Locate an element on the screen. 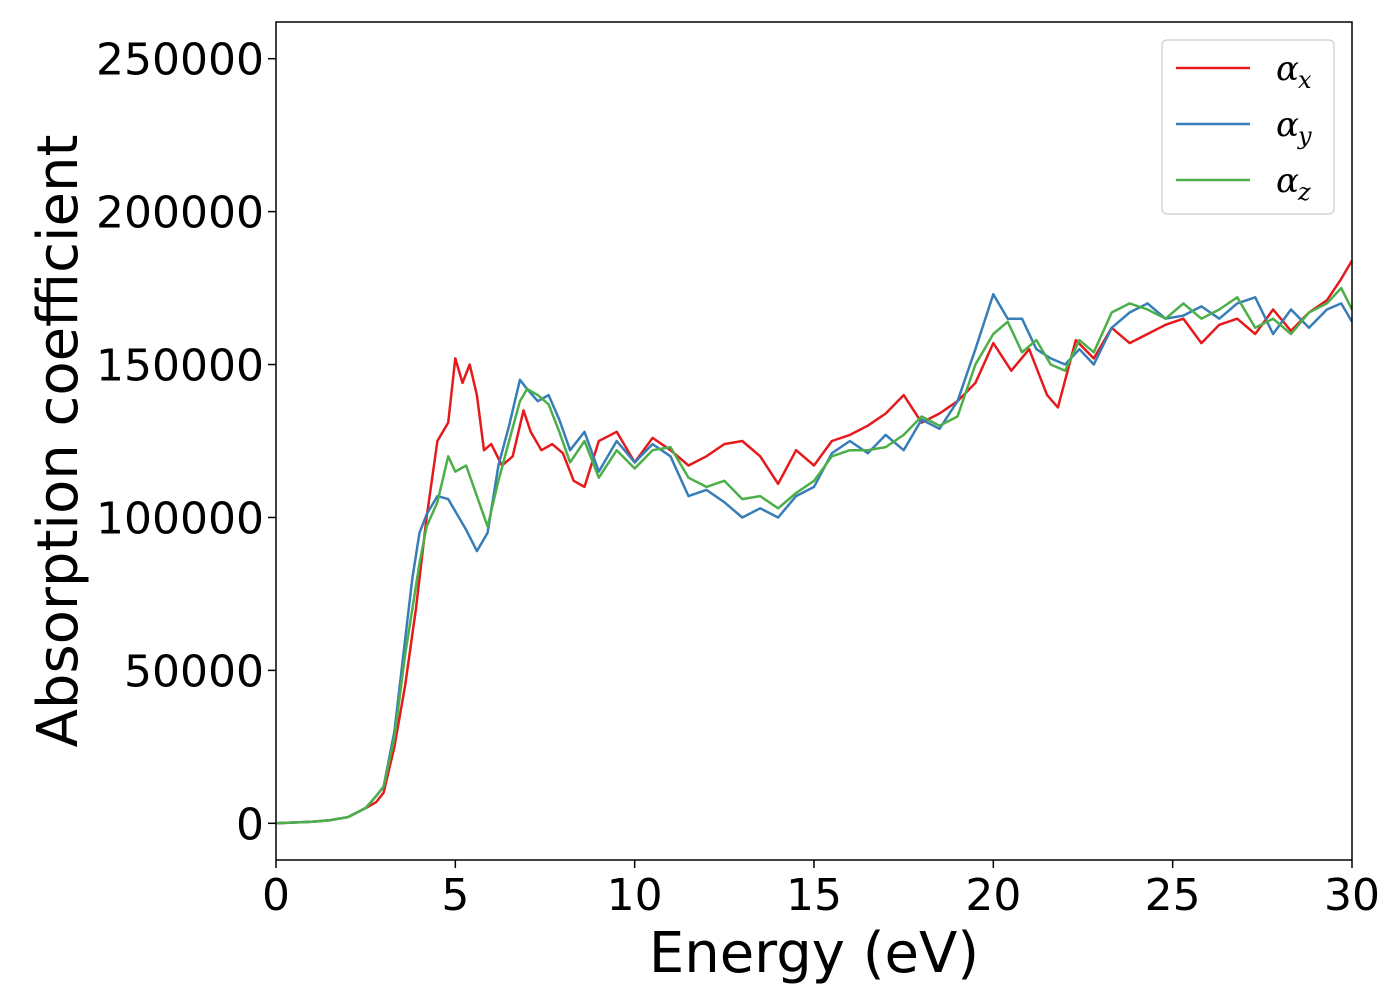 This screenshot has width=1400, height=1000. y-tick-label: 200000 is located at coordinates (180, 213).